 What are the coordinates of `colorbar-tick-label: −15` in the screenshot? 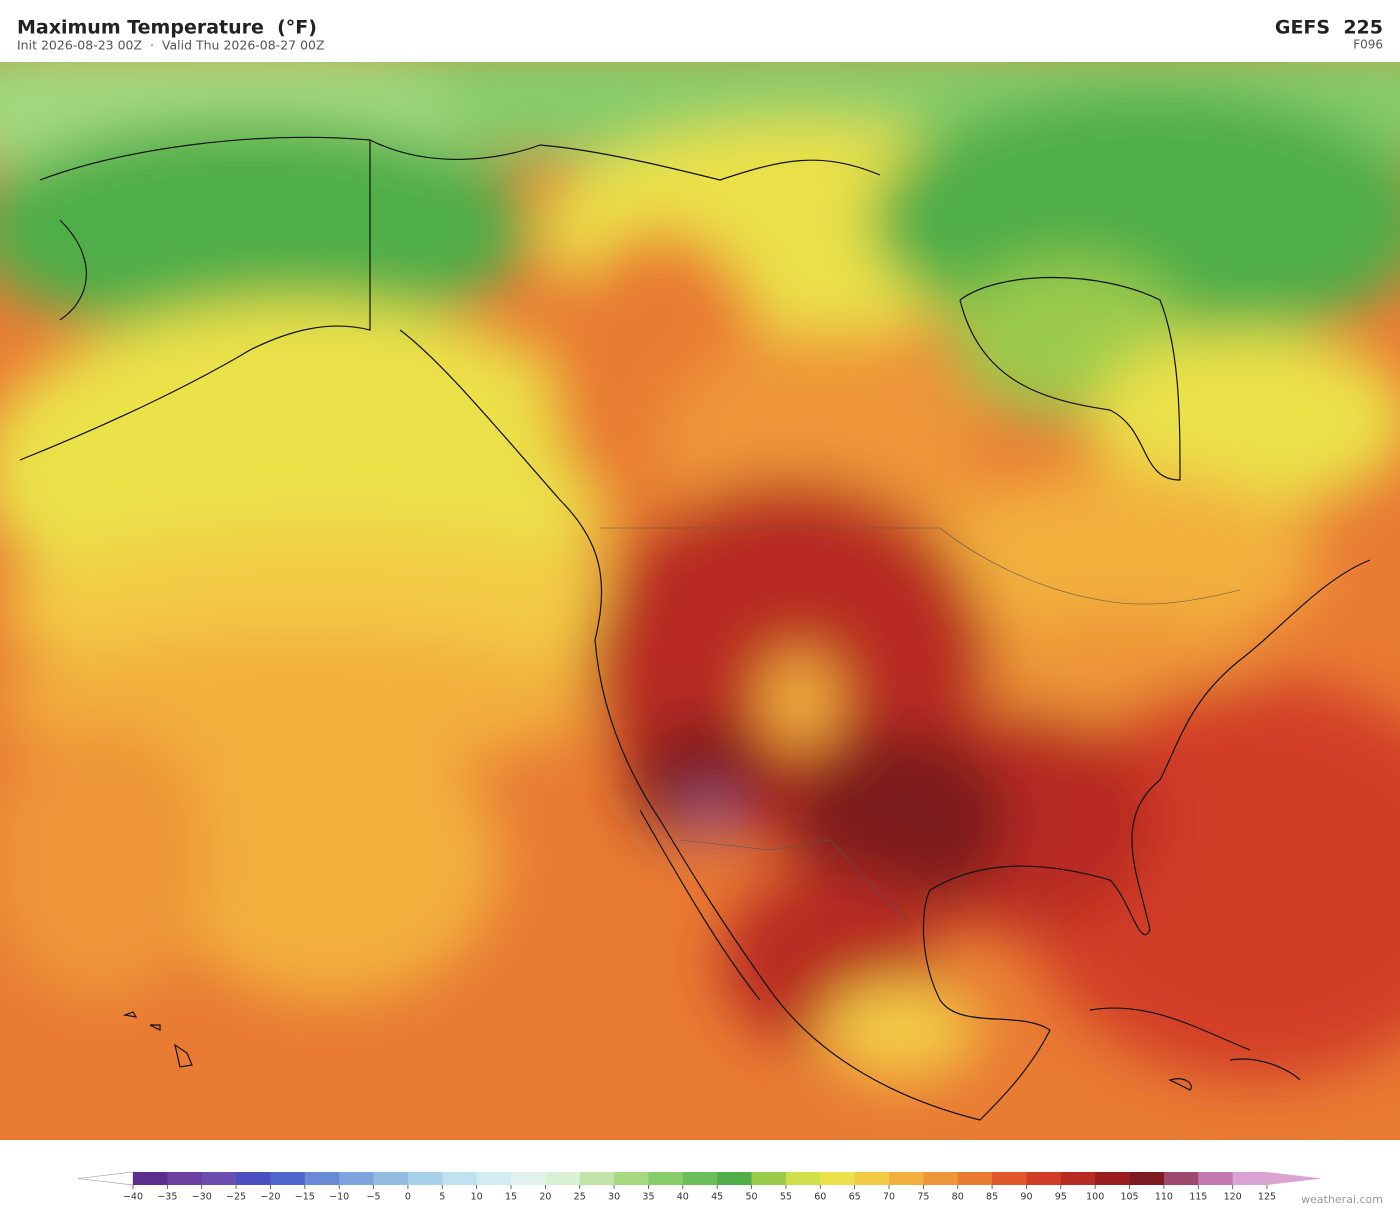 It's located at (305, 1197).